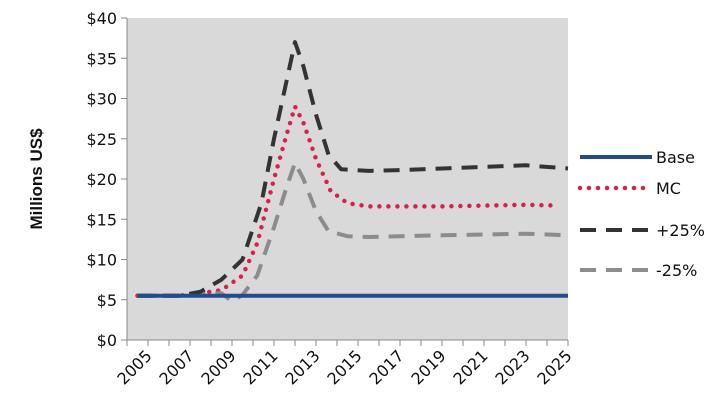 The height and width of the screenshot is (399, 710). Describe the element at coordinates (218, 367) in the screenshot. I see `x-tick-label: 2009` at that location.